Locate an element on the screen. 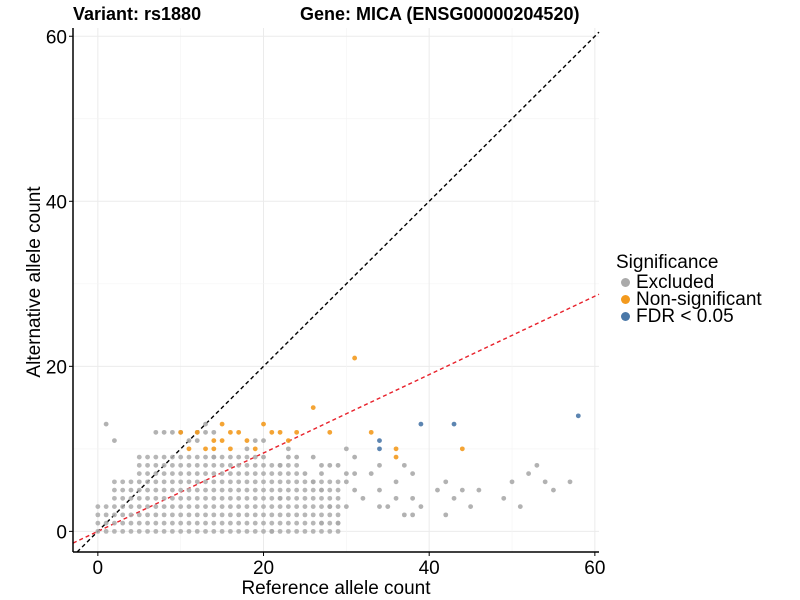 The height and width of the screenshot is (600, 800). x-axis-title: Reference allele count is located at coordinates (336, 588).